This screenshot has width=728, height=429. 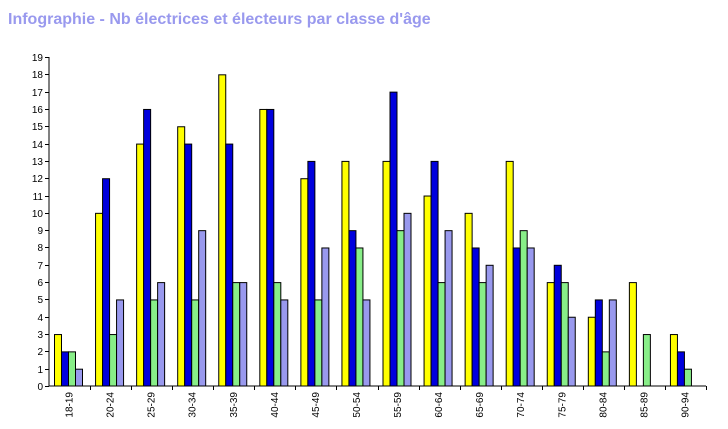 I want to click on y-tick-label: 9, so click(x=40, y=231).